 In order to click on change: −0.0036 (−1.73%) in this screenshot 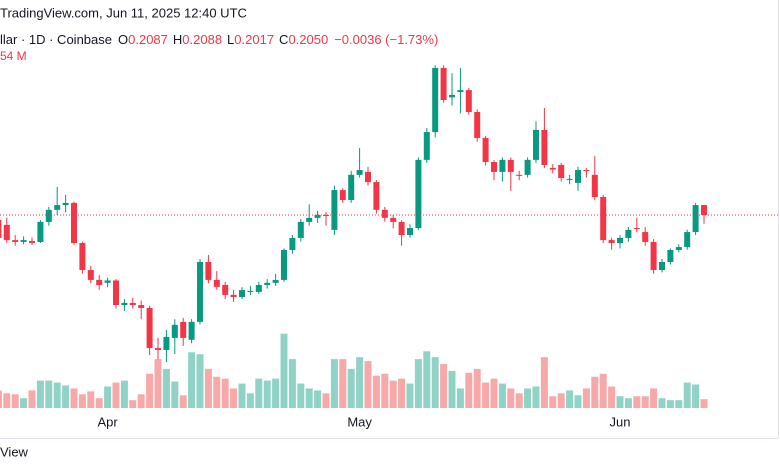, I will do `click(386, 39)`.